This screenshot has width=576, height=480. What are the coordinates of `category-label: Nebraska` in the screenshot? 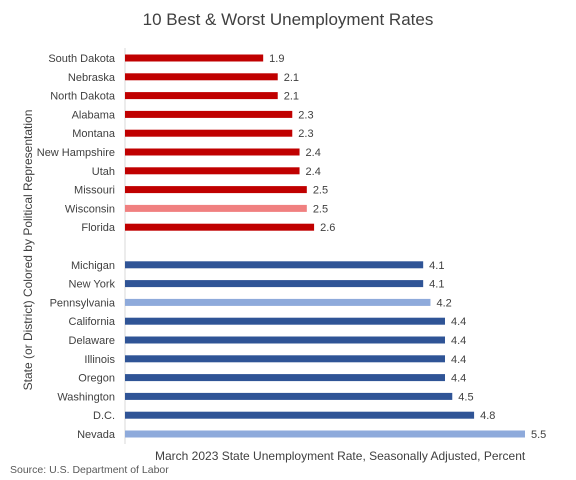 It's located at (92, 78).